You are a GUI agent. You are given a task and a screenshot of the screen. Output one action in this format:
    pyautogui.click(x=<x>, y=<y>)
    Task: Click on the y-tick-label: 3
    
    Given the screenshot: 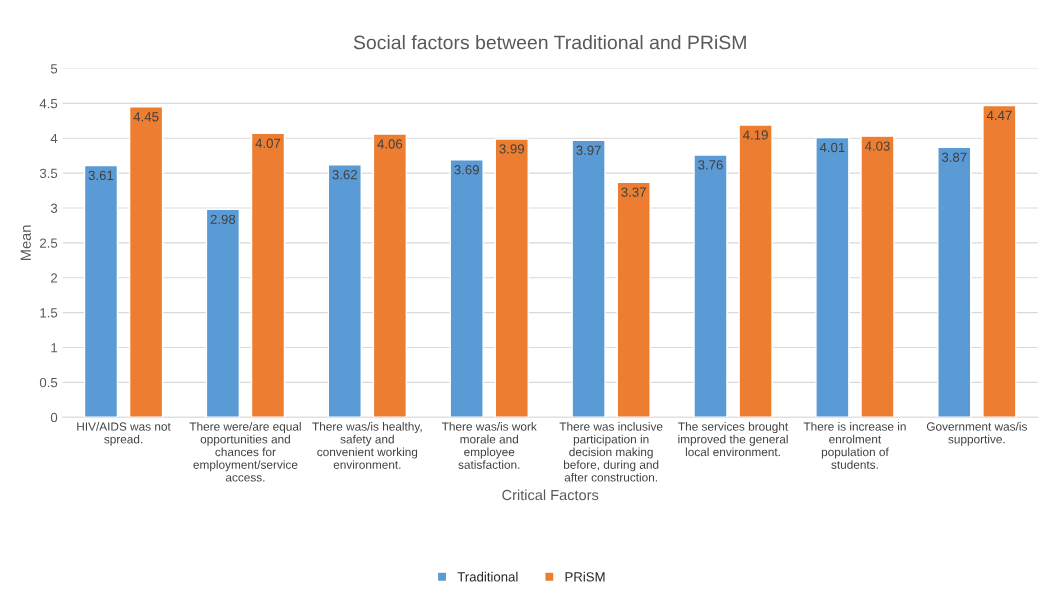 What is the action you would take?
    pyautogui.click(x=54, y=208)
    